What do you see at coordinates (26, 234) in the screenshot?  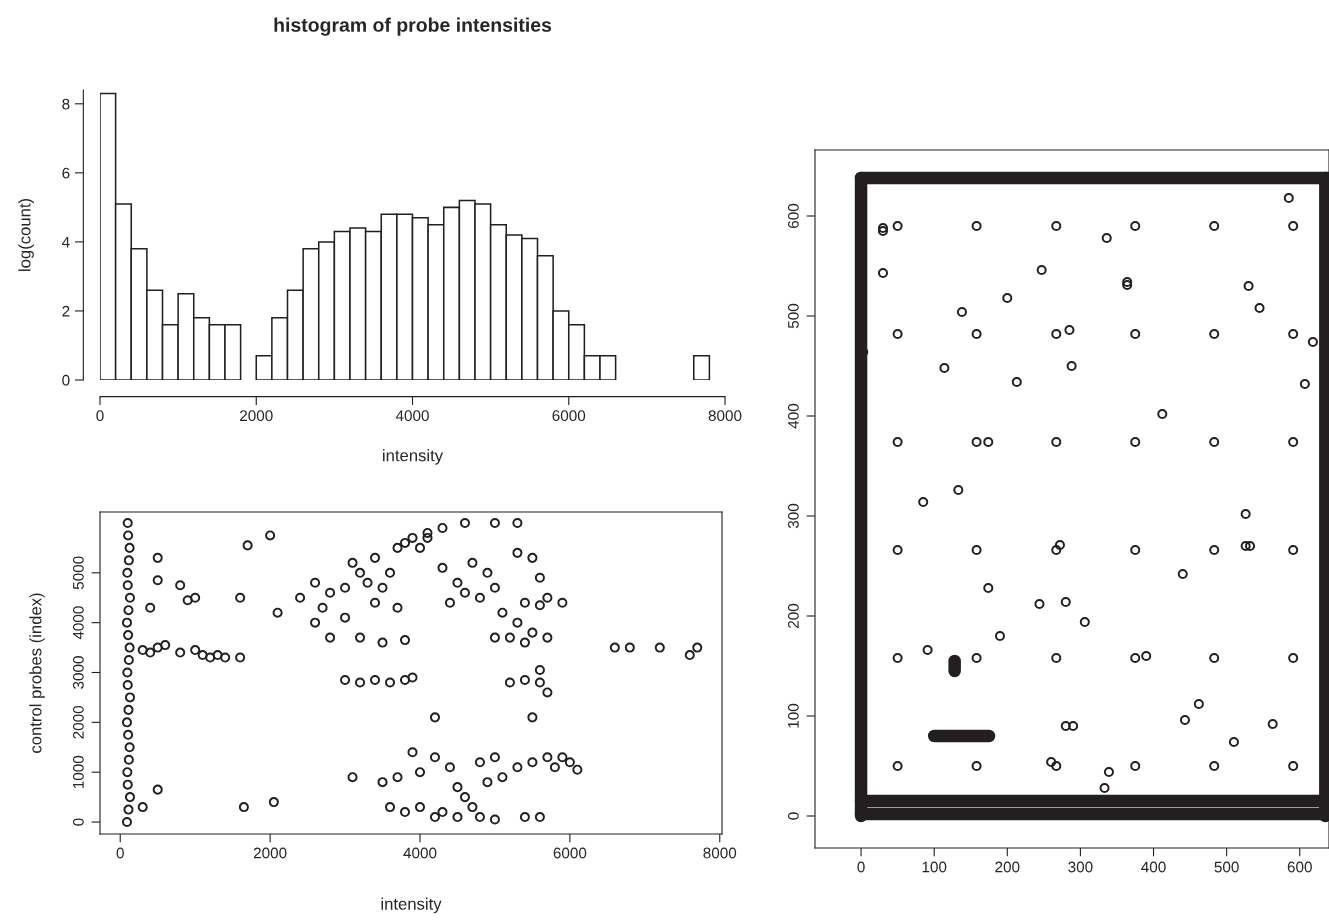 I see `y-axis-title: log(count)` at bounding box center [26, 234].